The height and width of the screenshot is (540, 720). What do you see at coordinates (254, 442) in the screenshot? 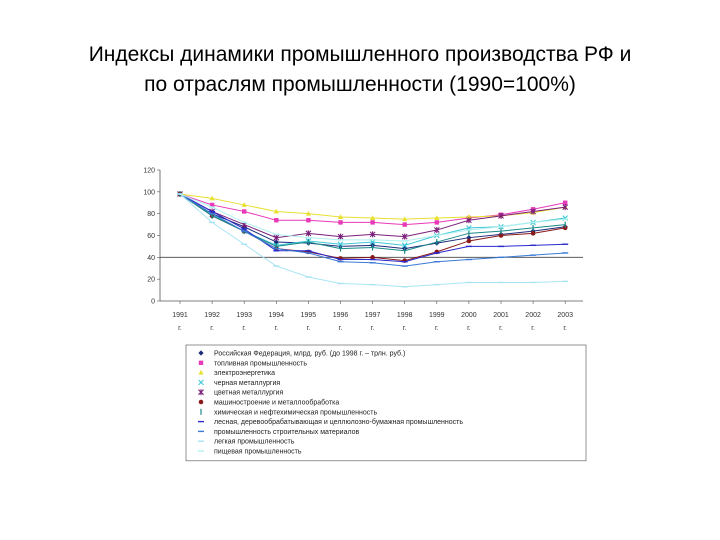
I see `legend-label: легкая промышленность` at bounding box center [254, 442].